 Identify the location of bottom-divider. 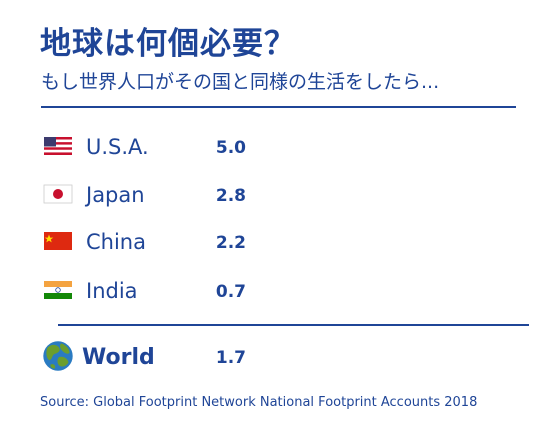
(293, 325).